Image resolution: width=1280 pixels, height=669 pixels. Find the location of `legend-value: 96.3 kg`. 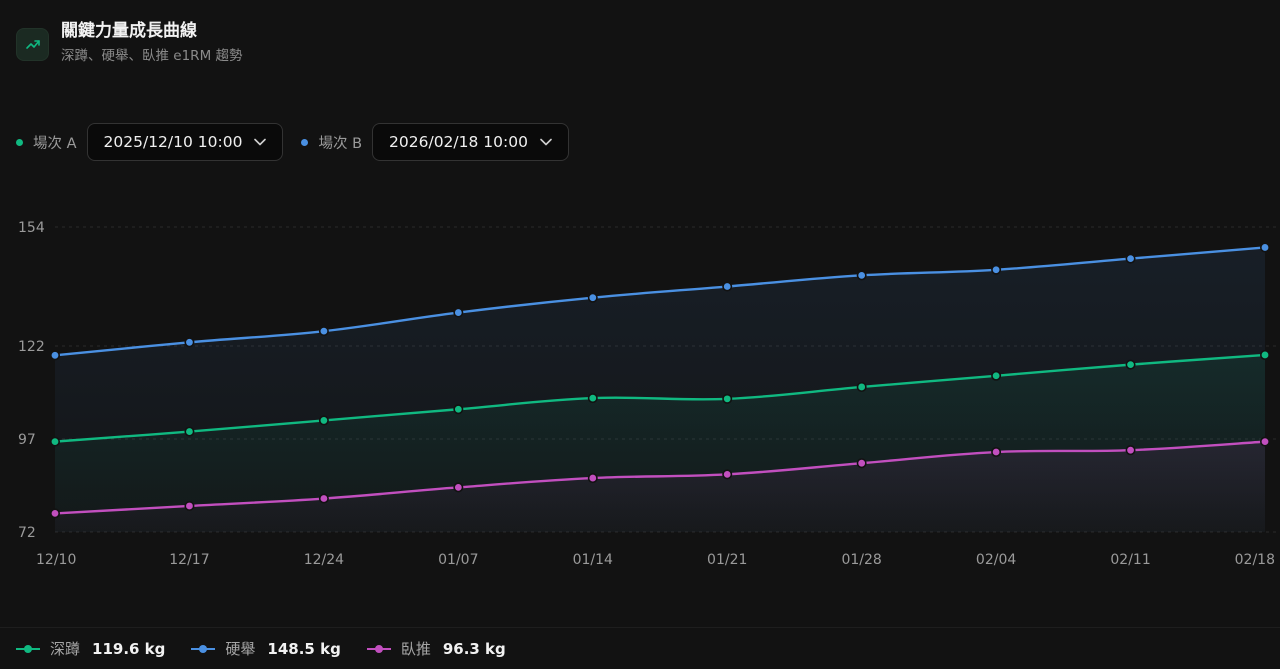

legend-value: 96.3 kg is located at coordinates (474, 648).